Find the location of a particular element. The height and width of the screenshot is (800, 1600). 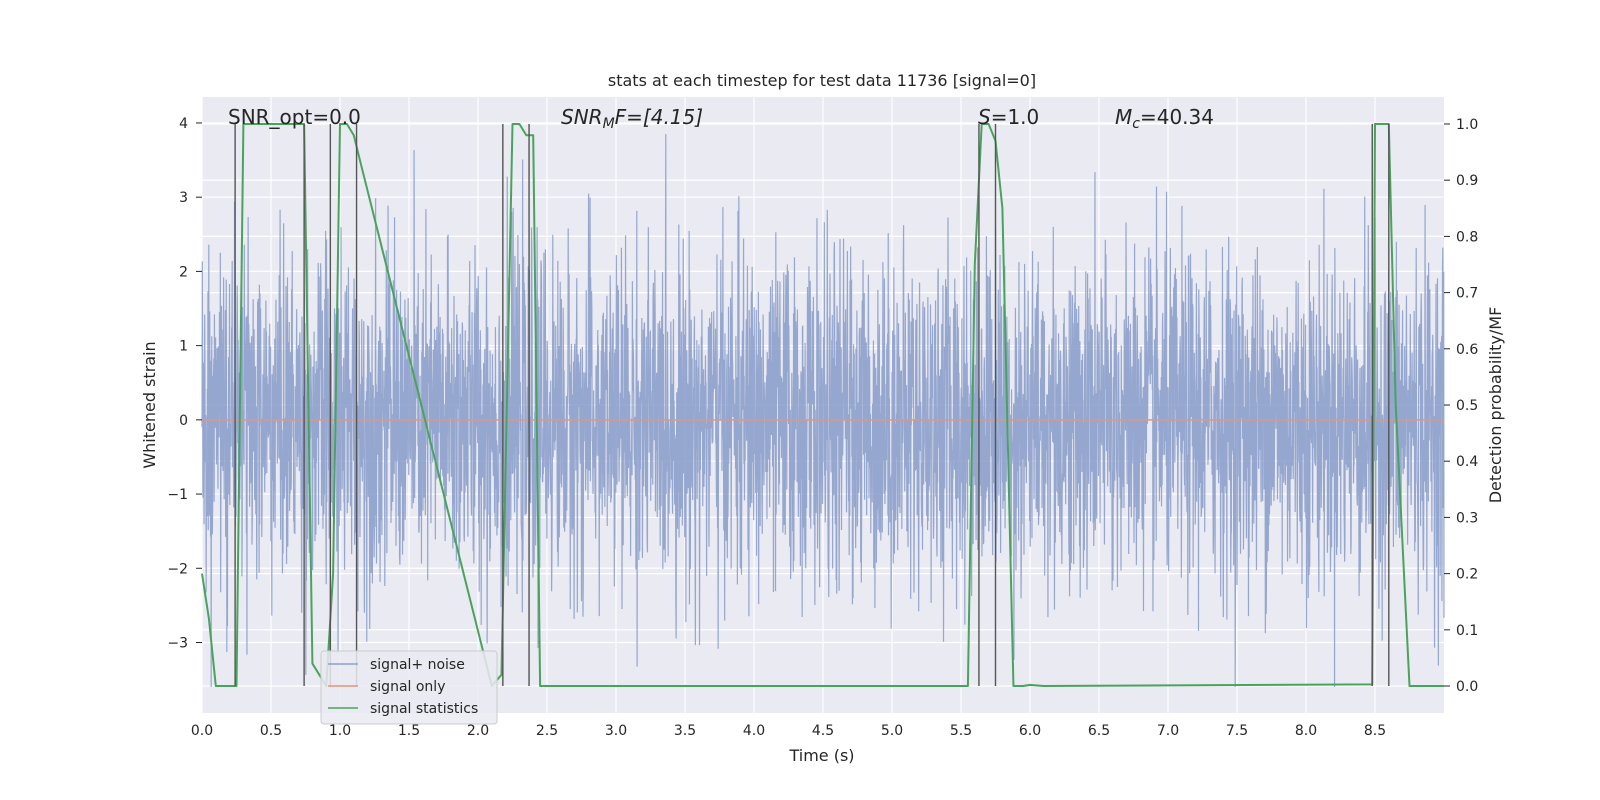

x-tick-label: 6.5 is located at coordinates (1099, 731).